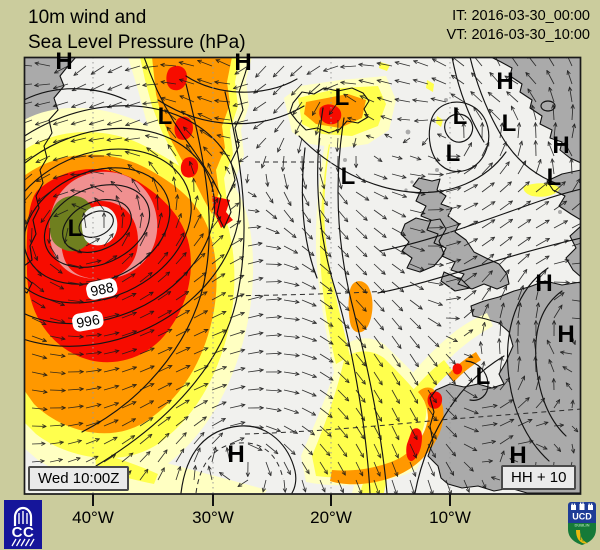 The height and width of the screenshot is (550, 600). I want to click on met-cc-logo: CC, so click(23, 524).